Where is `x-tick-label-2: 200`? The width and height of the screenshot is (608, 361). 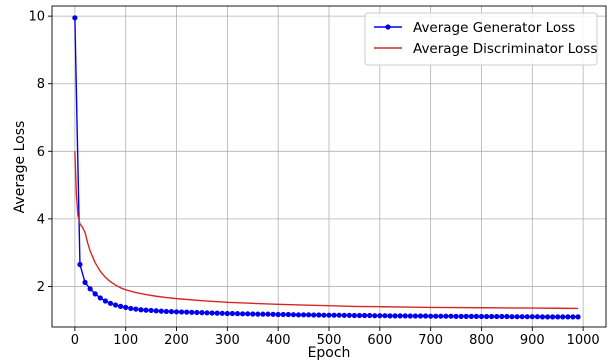 x-tick-label-2: 200 is located at coordinates (176, 340).